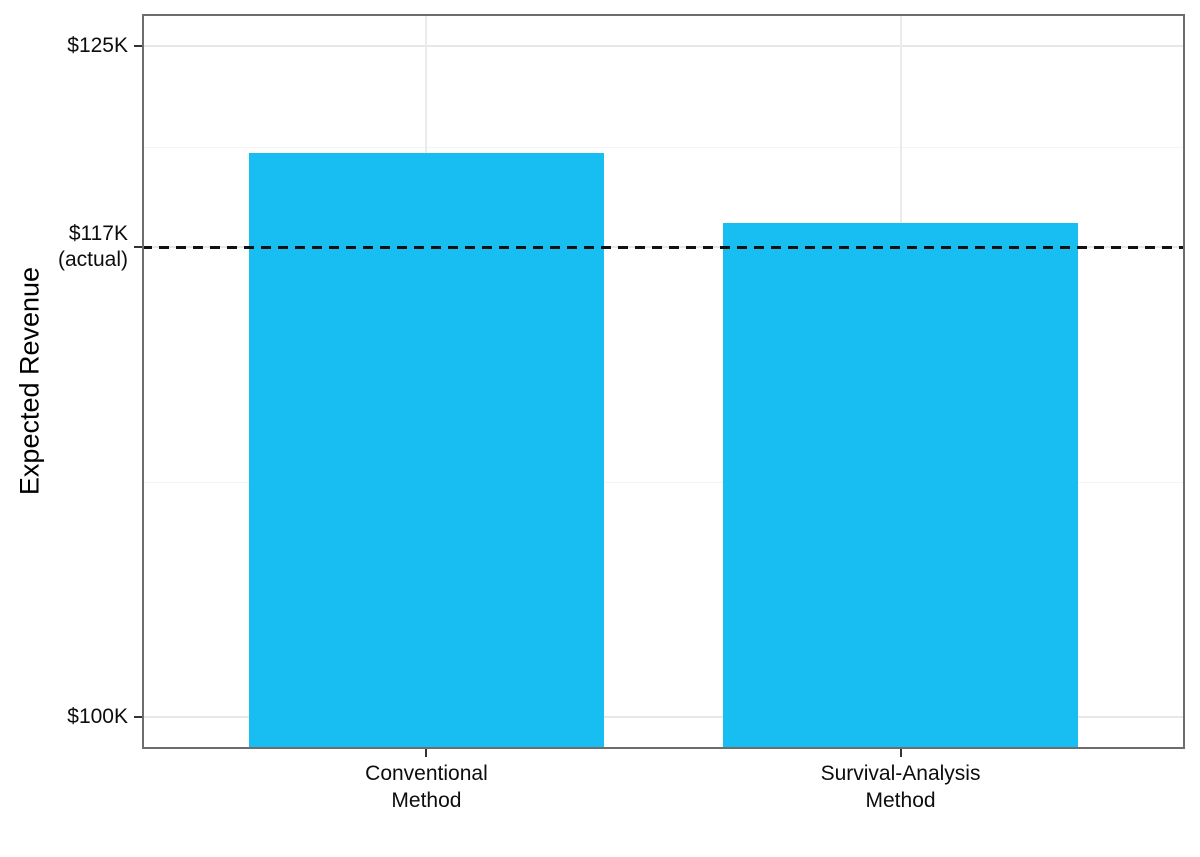 Image resolution: width=1200 pixels, height=857 pixels. I want to click on y-tick-label: $100K, so click(97, 716).